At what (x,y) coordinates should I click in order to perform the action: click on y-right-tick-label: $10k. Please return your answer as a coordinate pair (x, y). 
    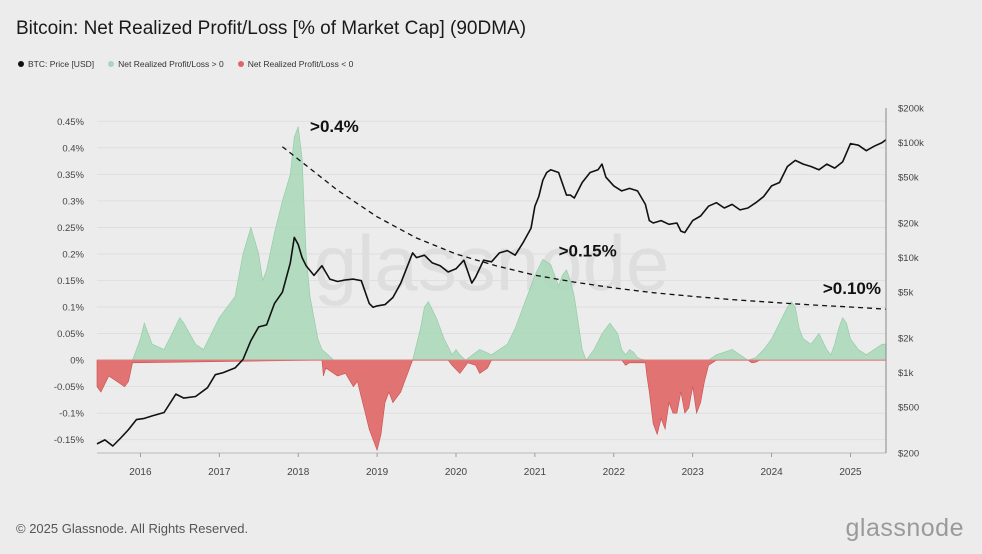
    Looking at the image, I should click on (908, 258).